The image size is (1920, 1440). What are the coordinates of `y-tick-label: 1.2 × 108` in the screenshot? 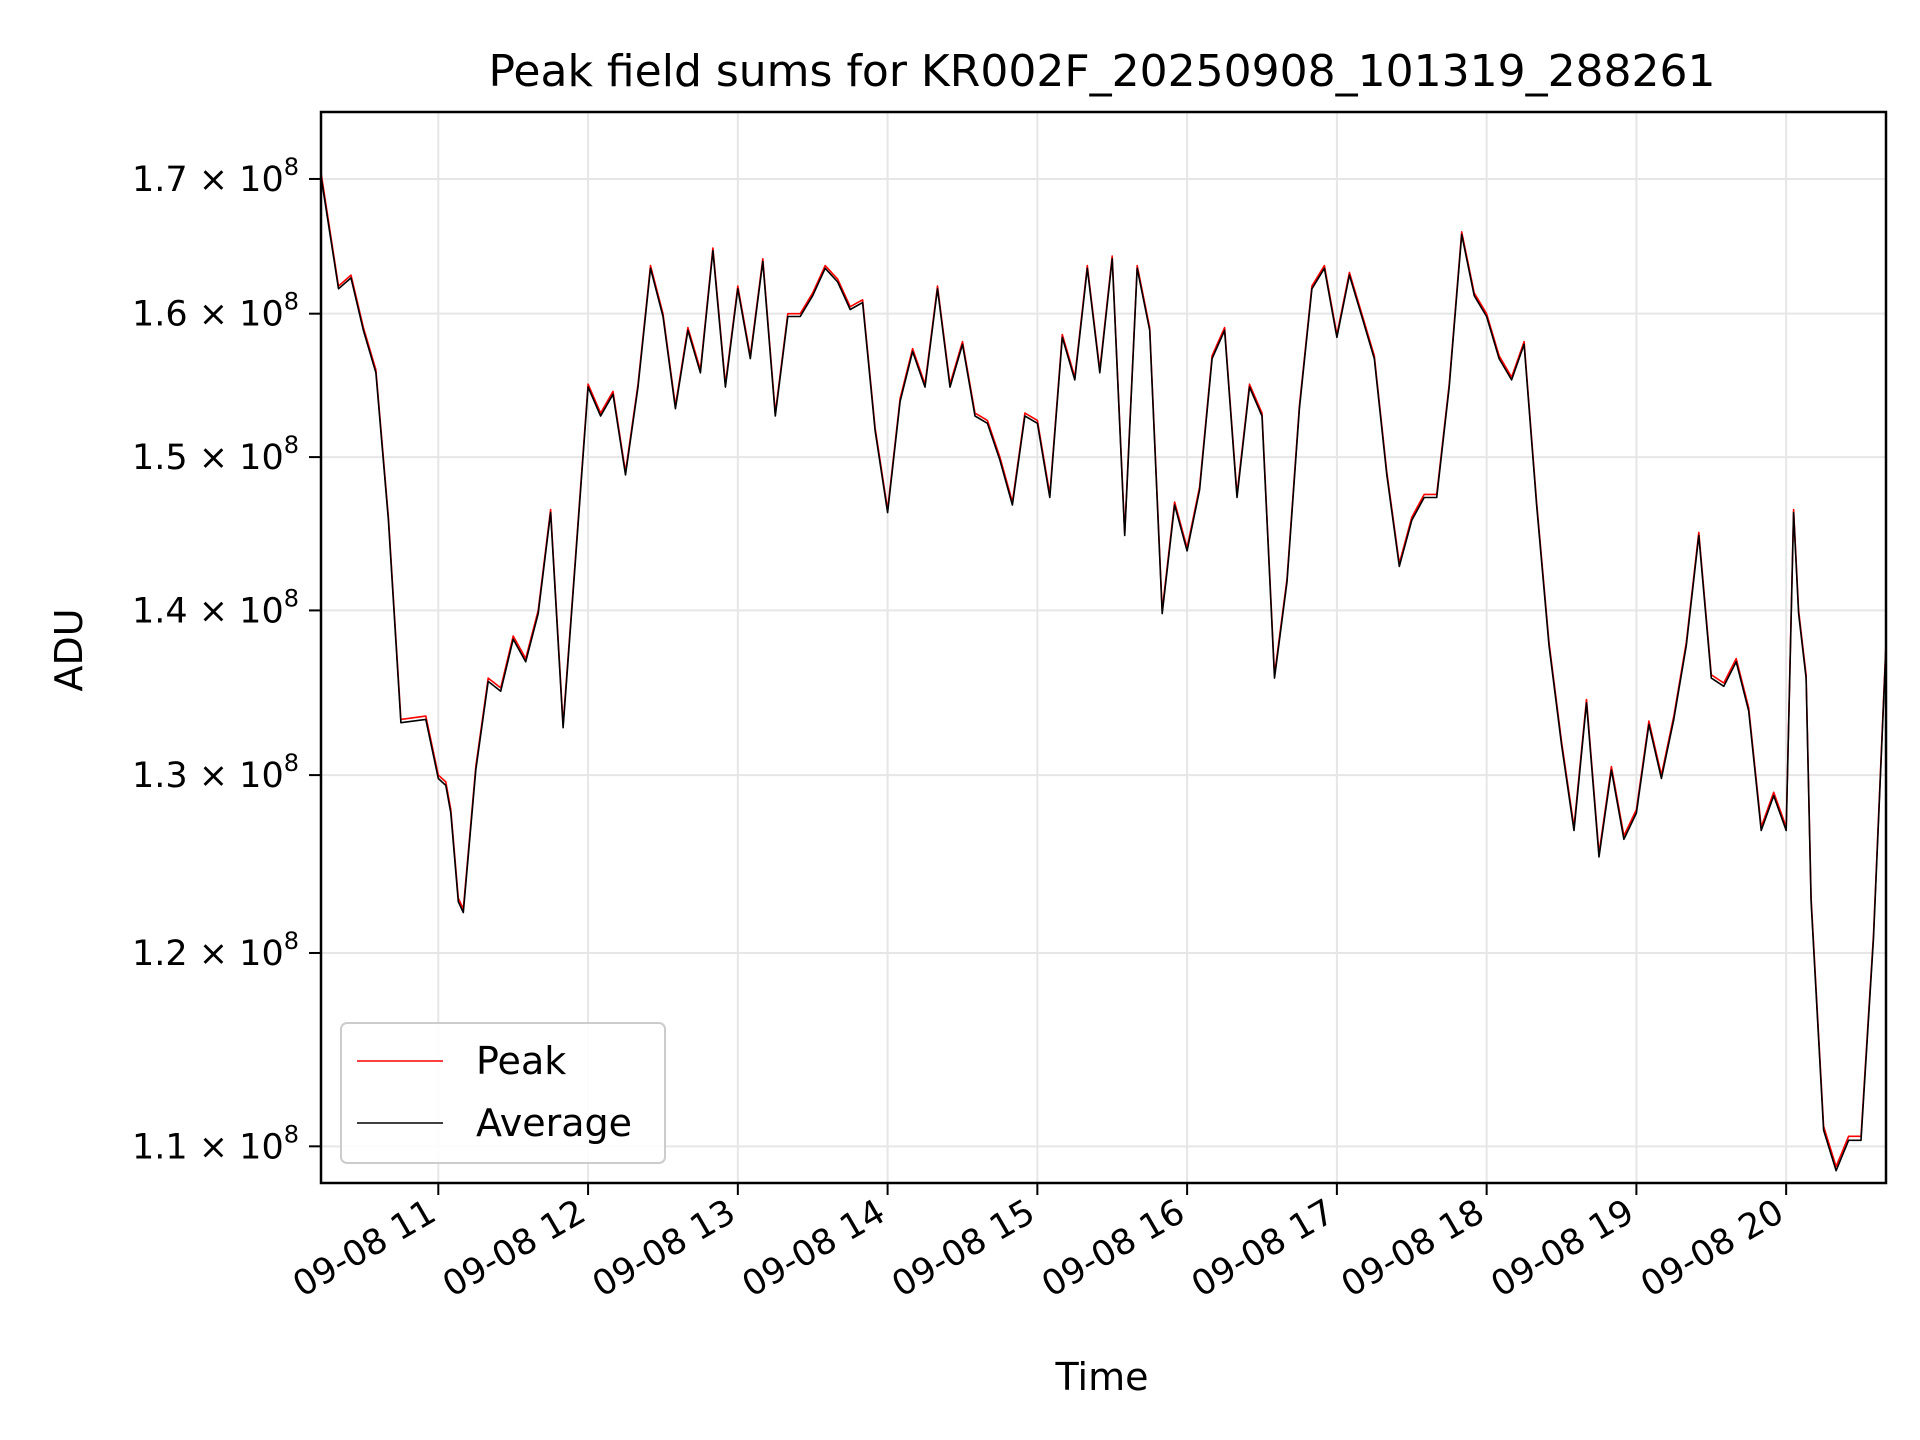 It's located at (215, 950).